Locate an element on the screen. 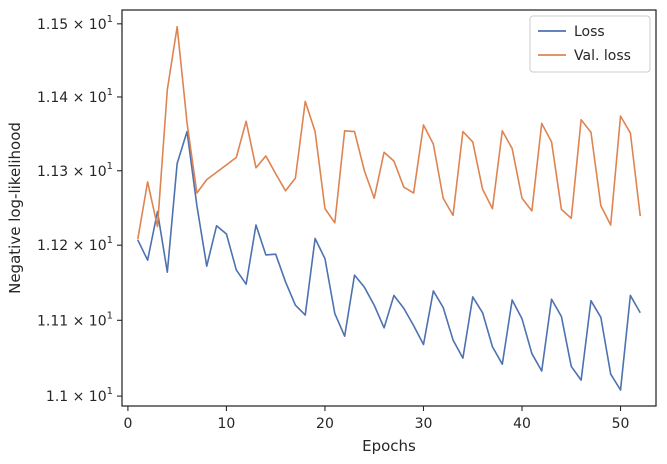 This screenshot has width=667, height=464. y-tick-label: 1.1 × 10¹ is located at coordinates (79, 395).